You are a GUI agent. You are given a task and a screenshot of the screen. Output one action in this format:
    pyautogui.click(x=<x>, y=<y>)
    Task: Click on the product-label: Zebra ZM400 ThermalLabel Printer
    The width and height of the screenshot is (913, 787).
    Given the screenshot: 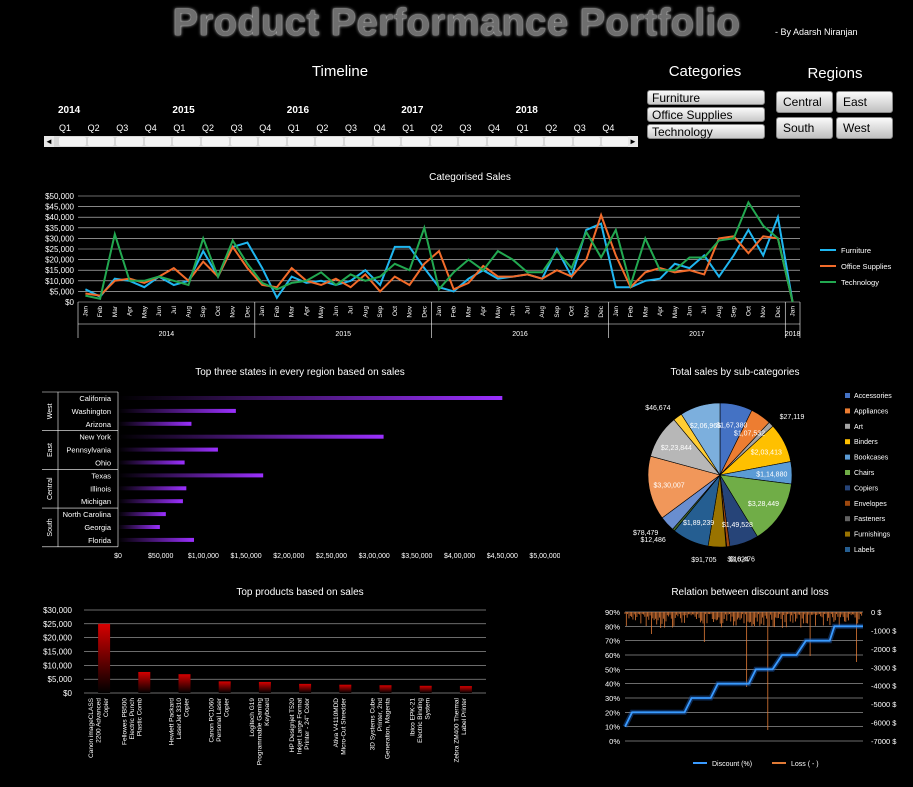 What is the action you would take?
    pyautogui.click(x=460, y=729)
    